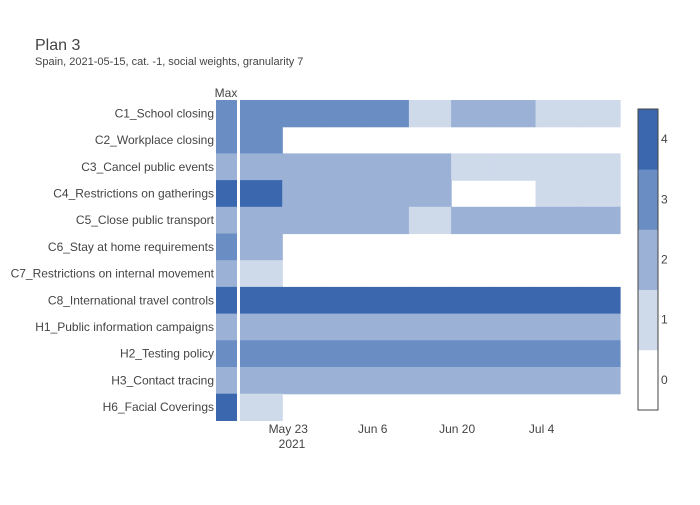 The image size is (700, 505). Describe the element at coordinates (373, 429) in the screenshot. I see `x-tick-label: Jun 6` at that location.